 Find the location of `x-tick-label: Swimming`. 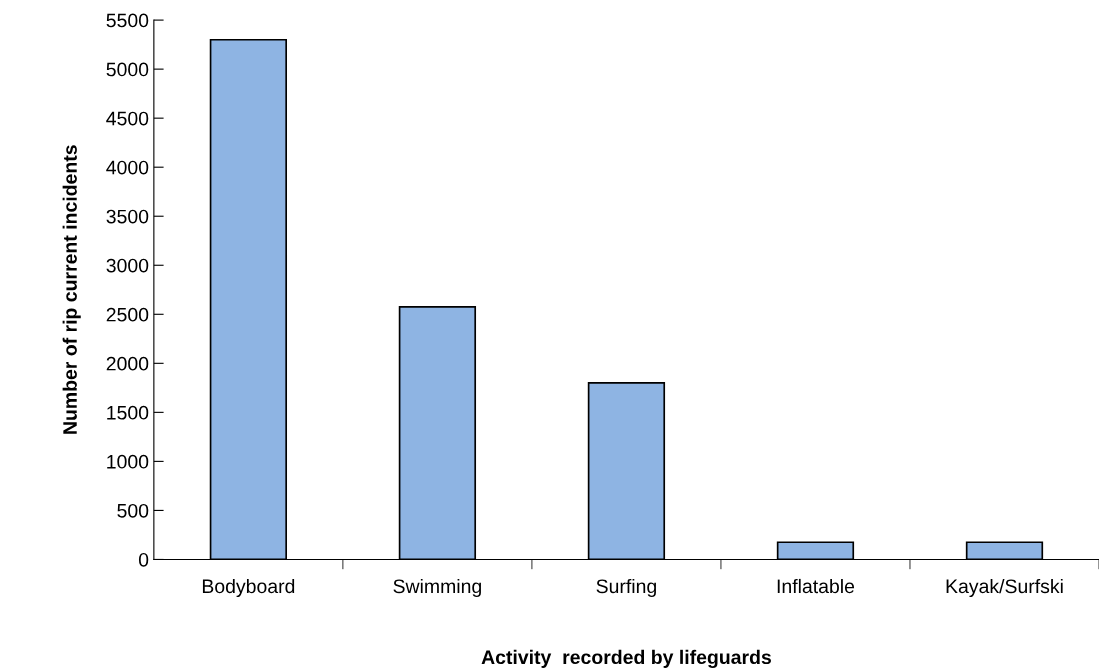

x-tick-label: Swimming is located at coordinates (437, 588).